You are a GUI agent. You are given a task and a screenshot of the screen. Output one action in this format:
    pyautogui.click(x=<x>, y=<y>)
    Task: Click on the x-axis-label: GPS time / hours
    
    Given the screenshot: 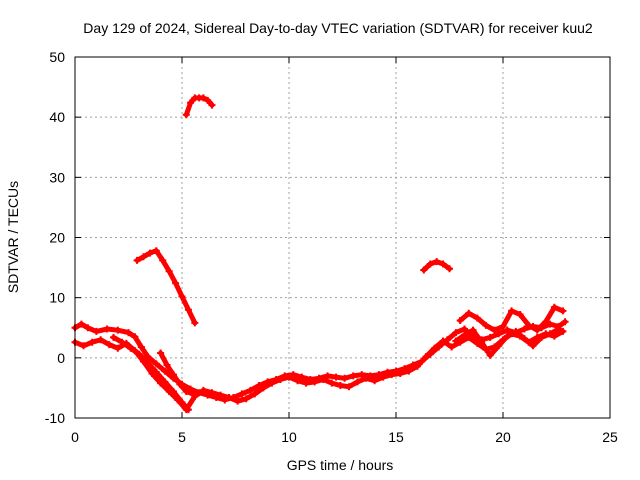 What is the action you would take?
    pyautogui.click(x=340, y=465)
    